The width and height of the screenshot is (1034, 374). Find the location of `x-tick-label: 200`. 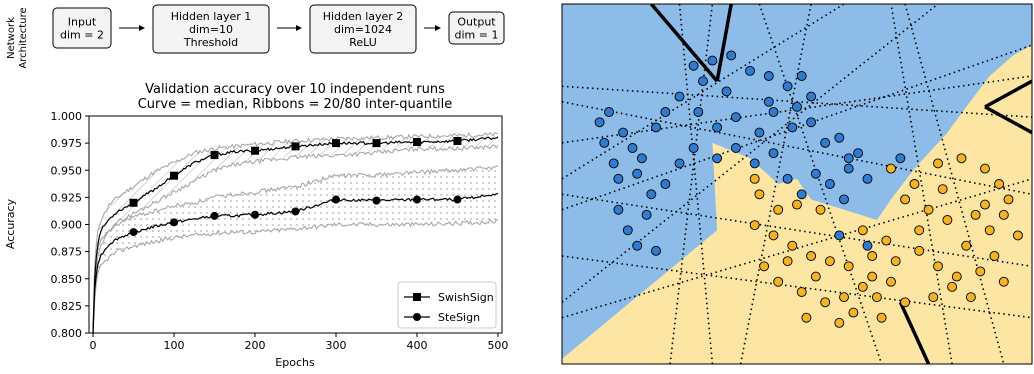

x-tick-label: 200 is located at coordinates (255, 345).